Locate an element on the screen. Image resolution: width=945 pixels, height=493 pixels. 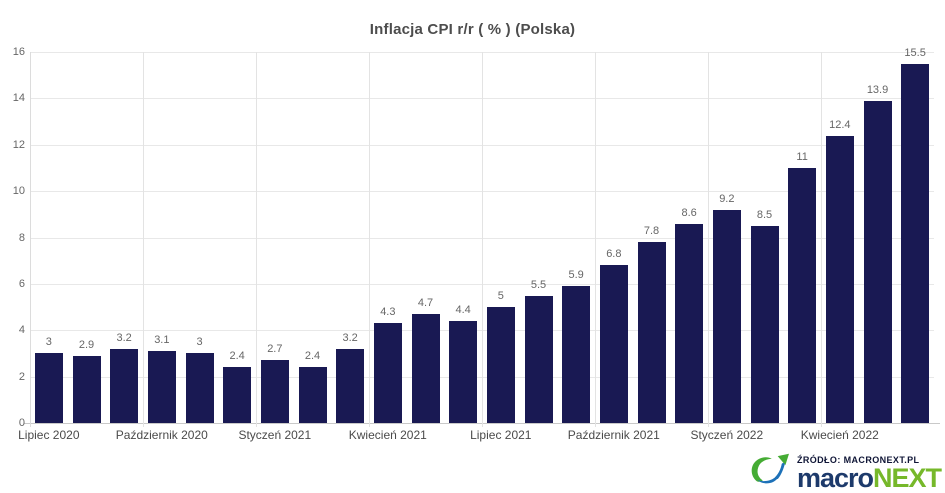
bar-value-label: 4.3 is located at coordinates (388, 312).